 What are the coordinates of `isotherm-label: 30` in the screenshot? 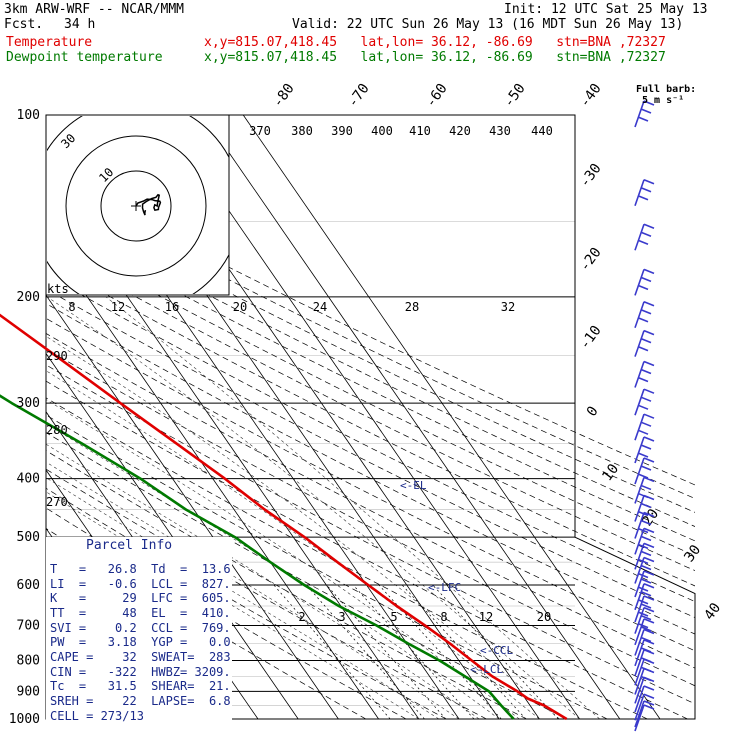 It's located at (692, 553).